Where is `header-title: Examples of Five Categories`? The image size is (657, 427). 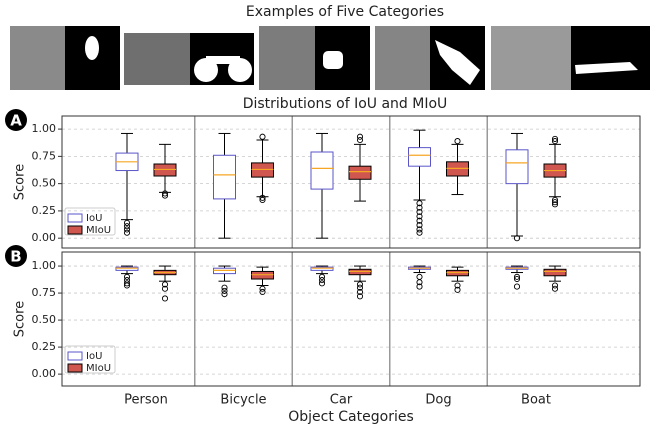
header-title: Examples of Five Categories is located at coordinates (345, 12).